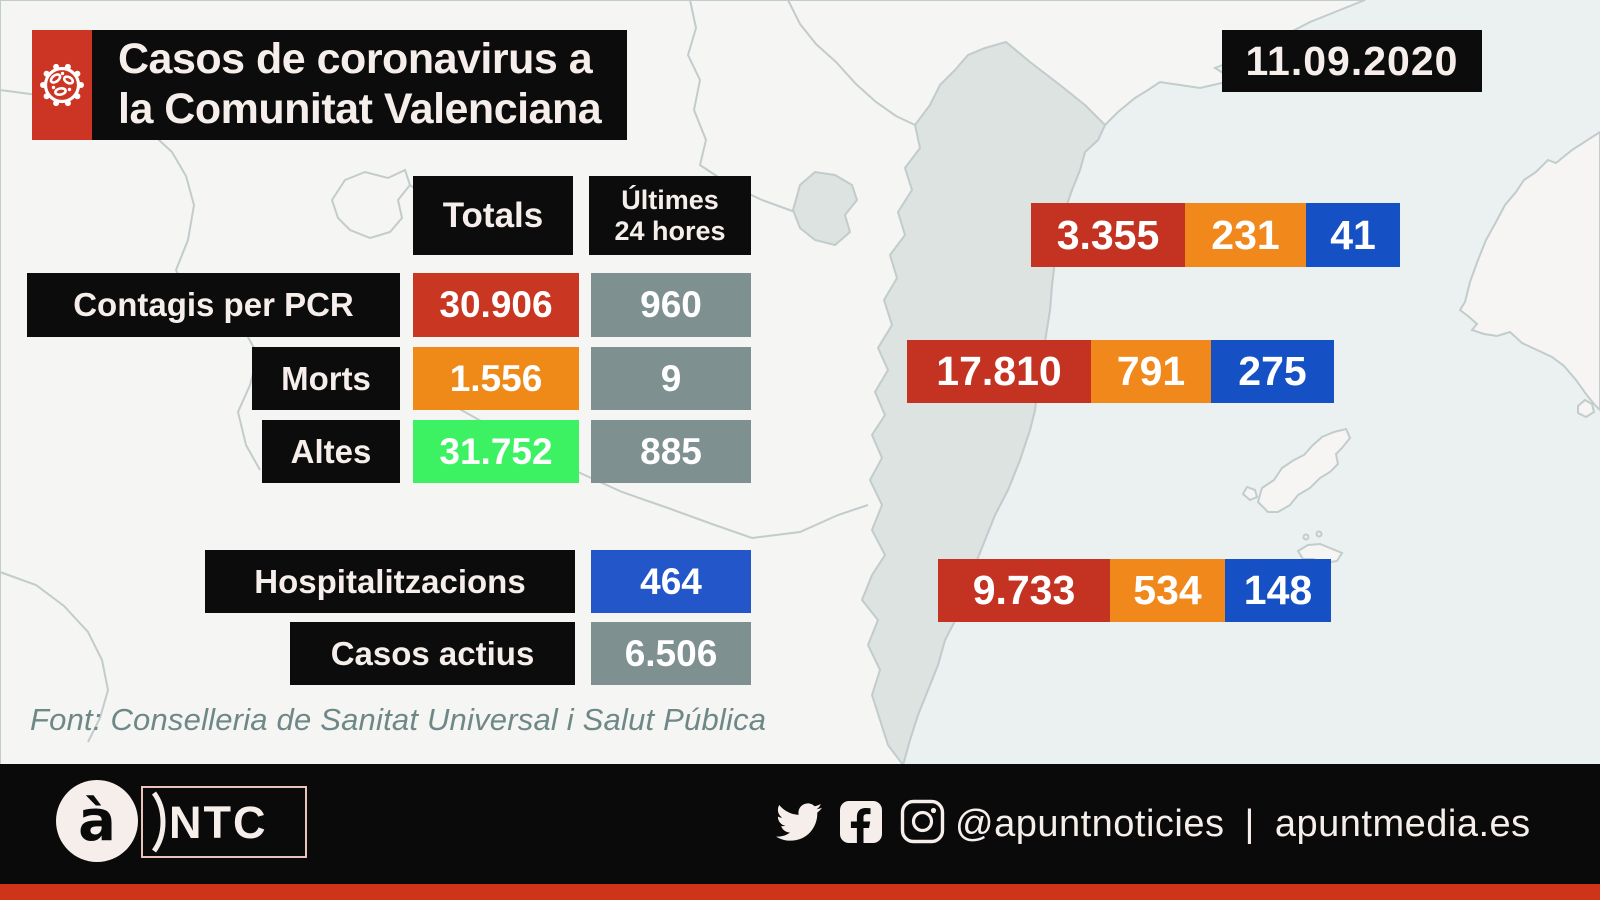 The image size is (1600, 900). What do you see at coordinates (1167, 590) in the screenshot?
I see `map-stat-orange: 534` at bounding box center [1167, 590].